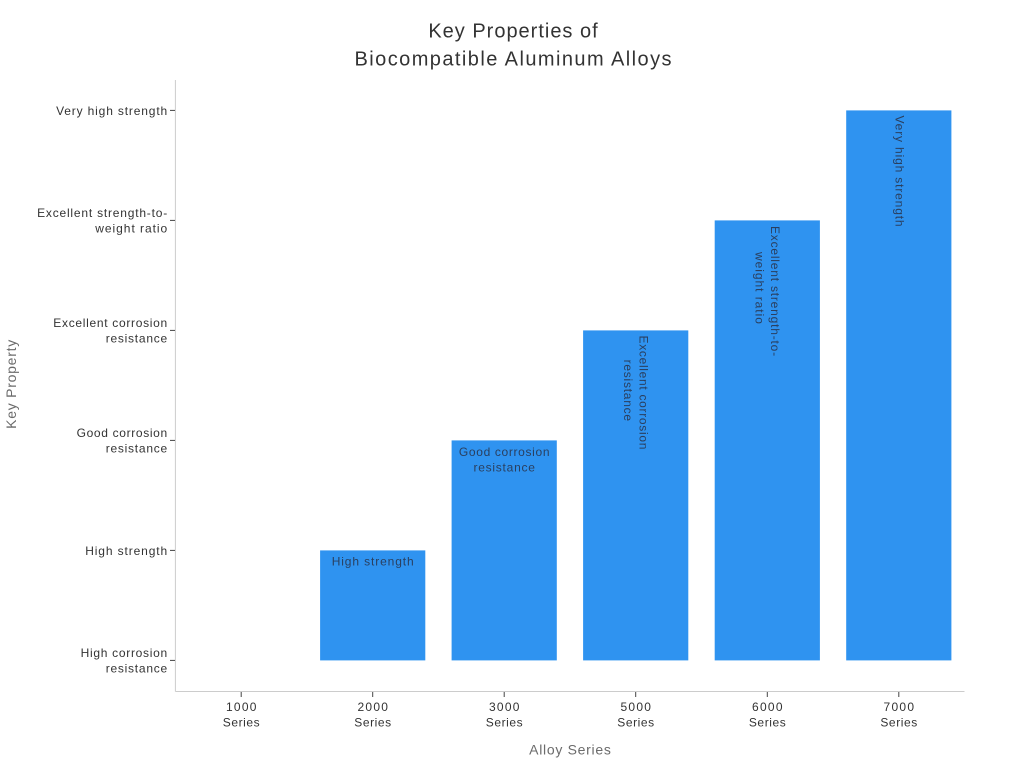 The width and height of the screenshot is (1024, 773). What do you see at coordinates (513, 59) in the screenshot?
I see `svg-text: Biocompatible Aluminum Alloys` at bounding box center [513, 59].